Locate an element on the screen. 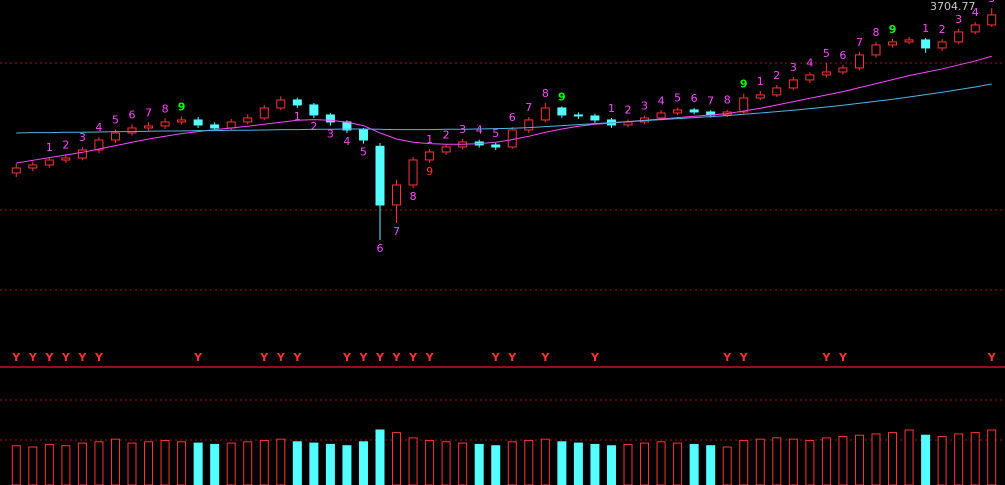 The width and height of the screenshot is (1005, 485). setup-count: 2 is located at coordinates (65, 144).